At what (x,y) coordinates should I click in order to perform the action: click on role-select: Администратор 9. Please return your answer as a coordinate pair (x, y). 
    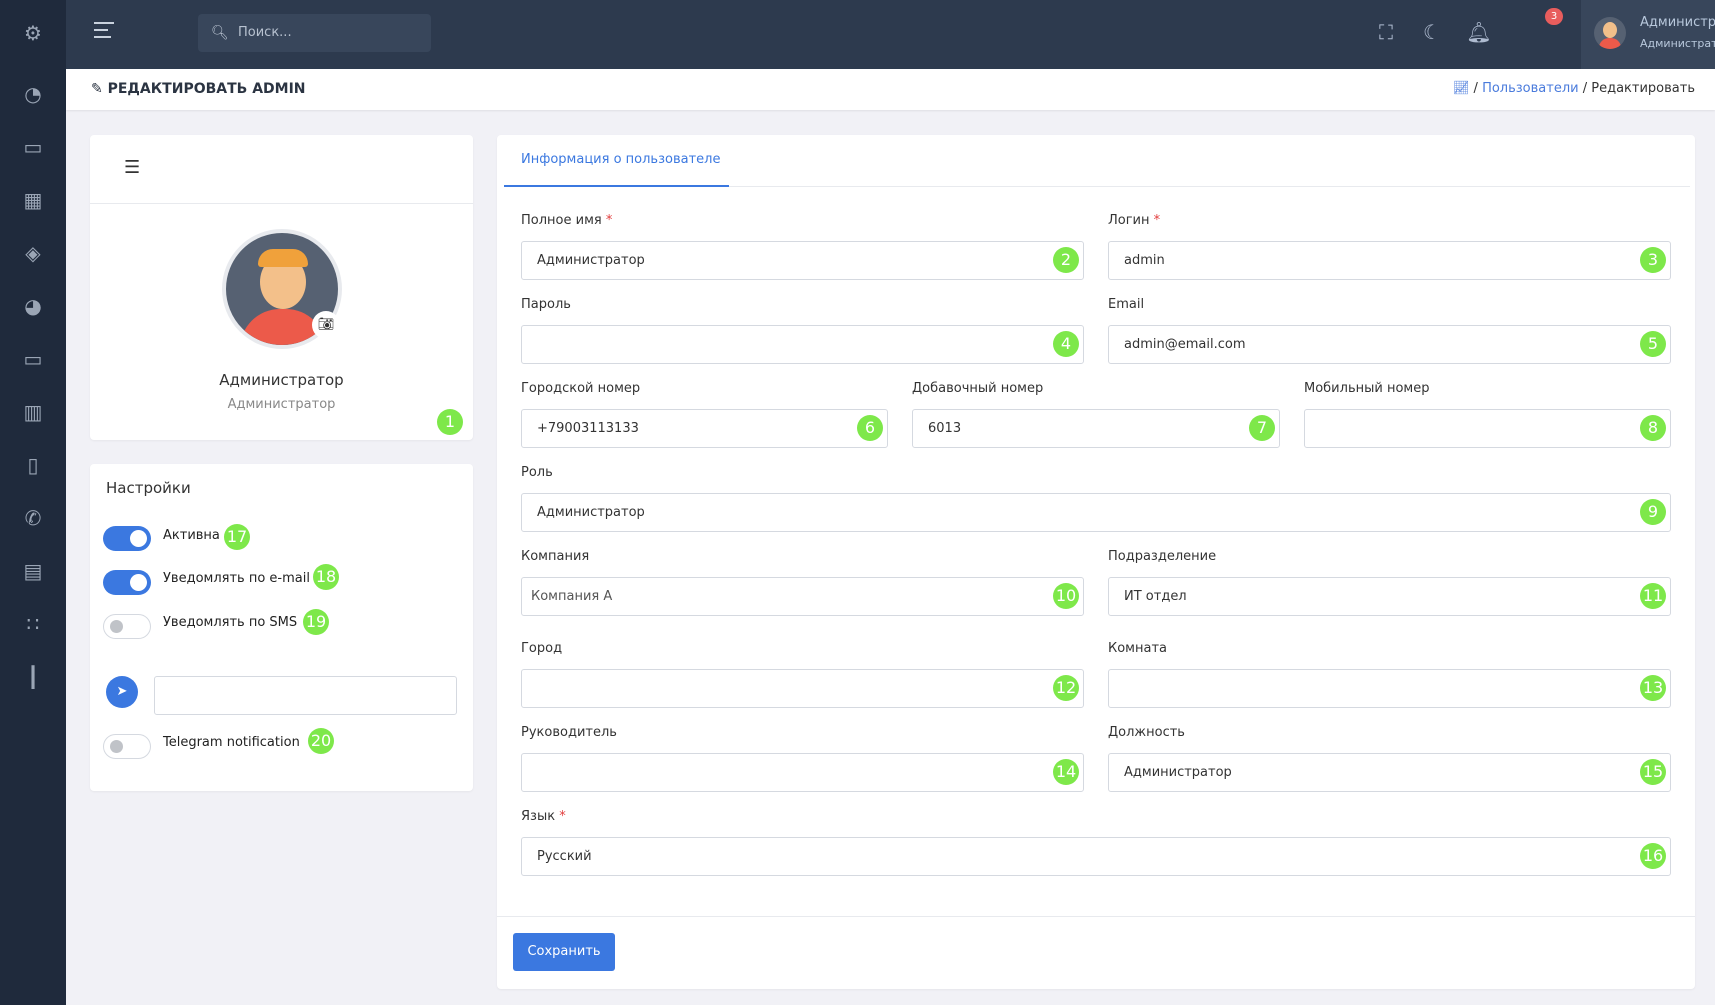
    Looking at the image, I should click on (1096, 512).